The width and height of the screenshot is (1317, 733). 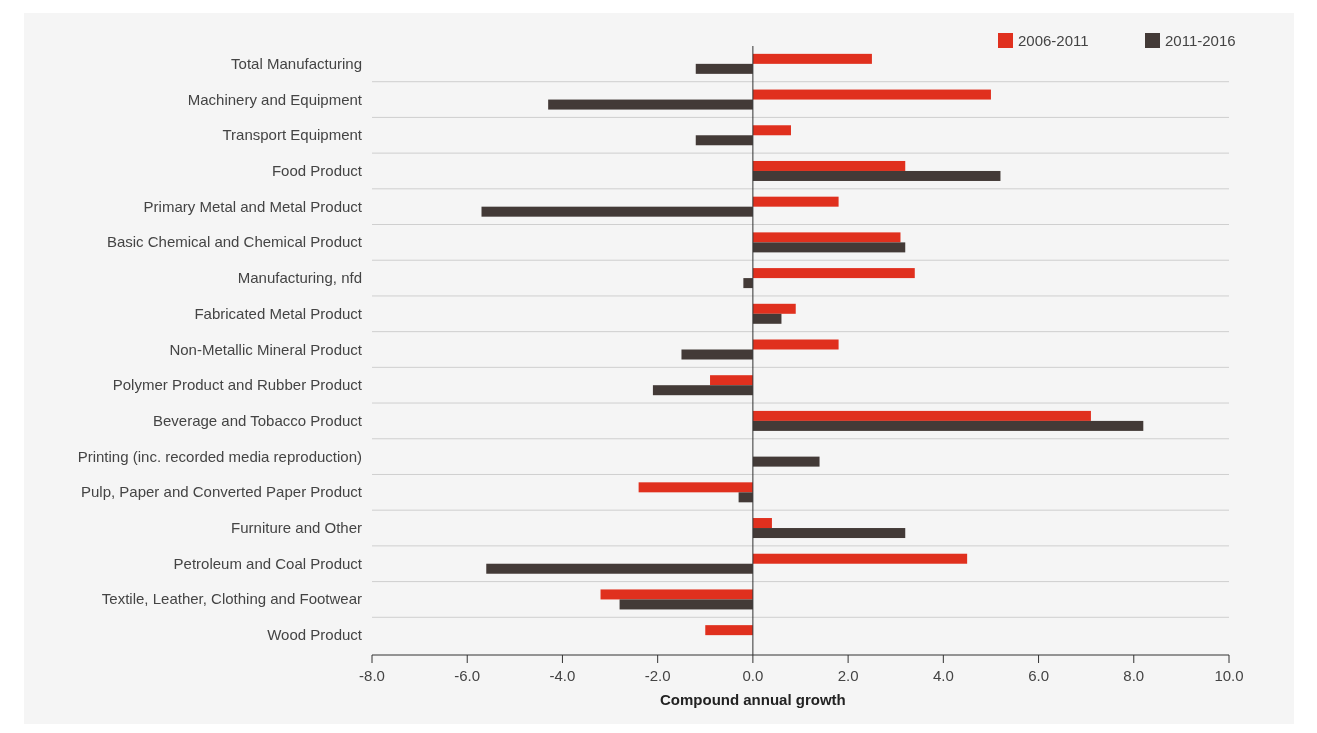 I want to click on y-tick-label: Textile, Leather, Clothing and Footwear, so click(x=231, y=599).